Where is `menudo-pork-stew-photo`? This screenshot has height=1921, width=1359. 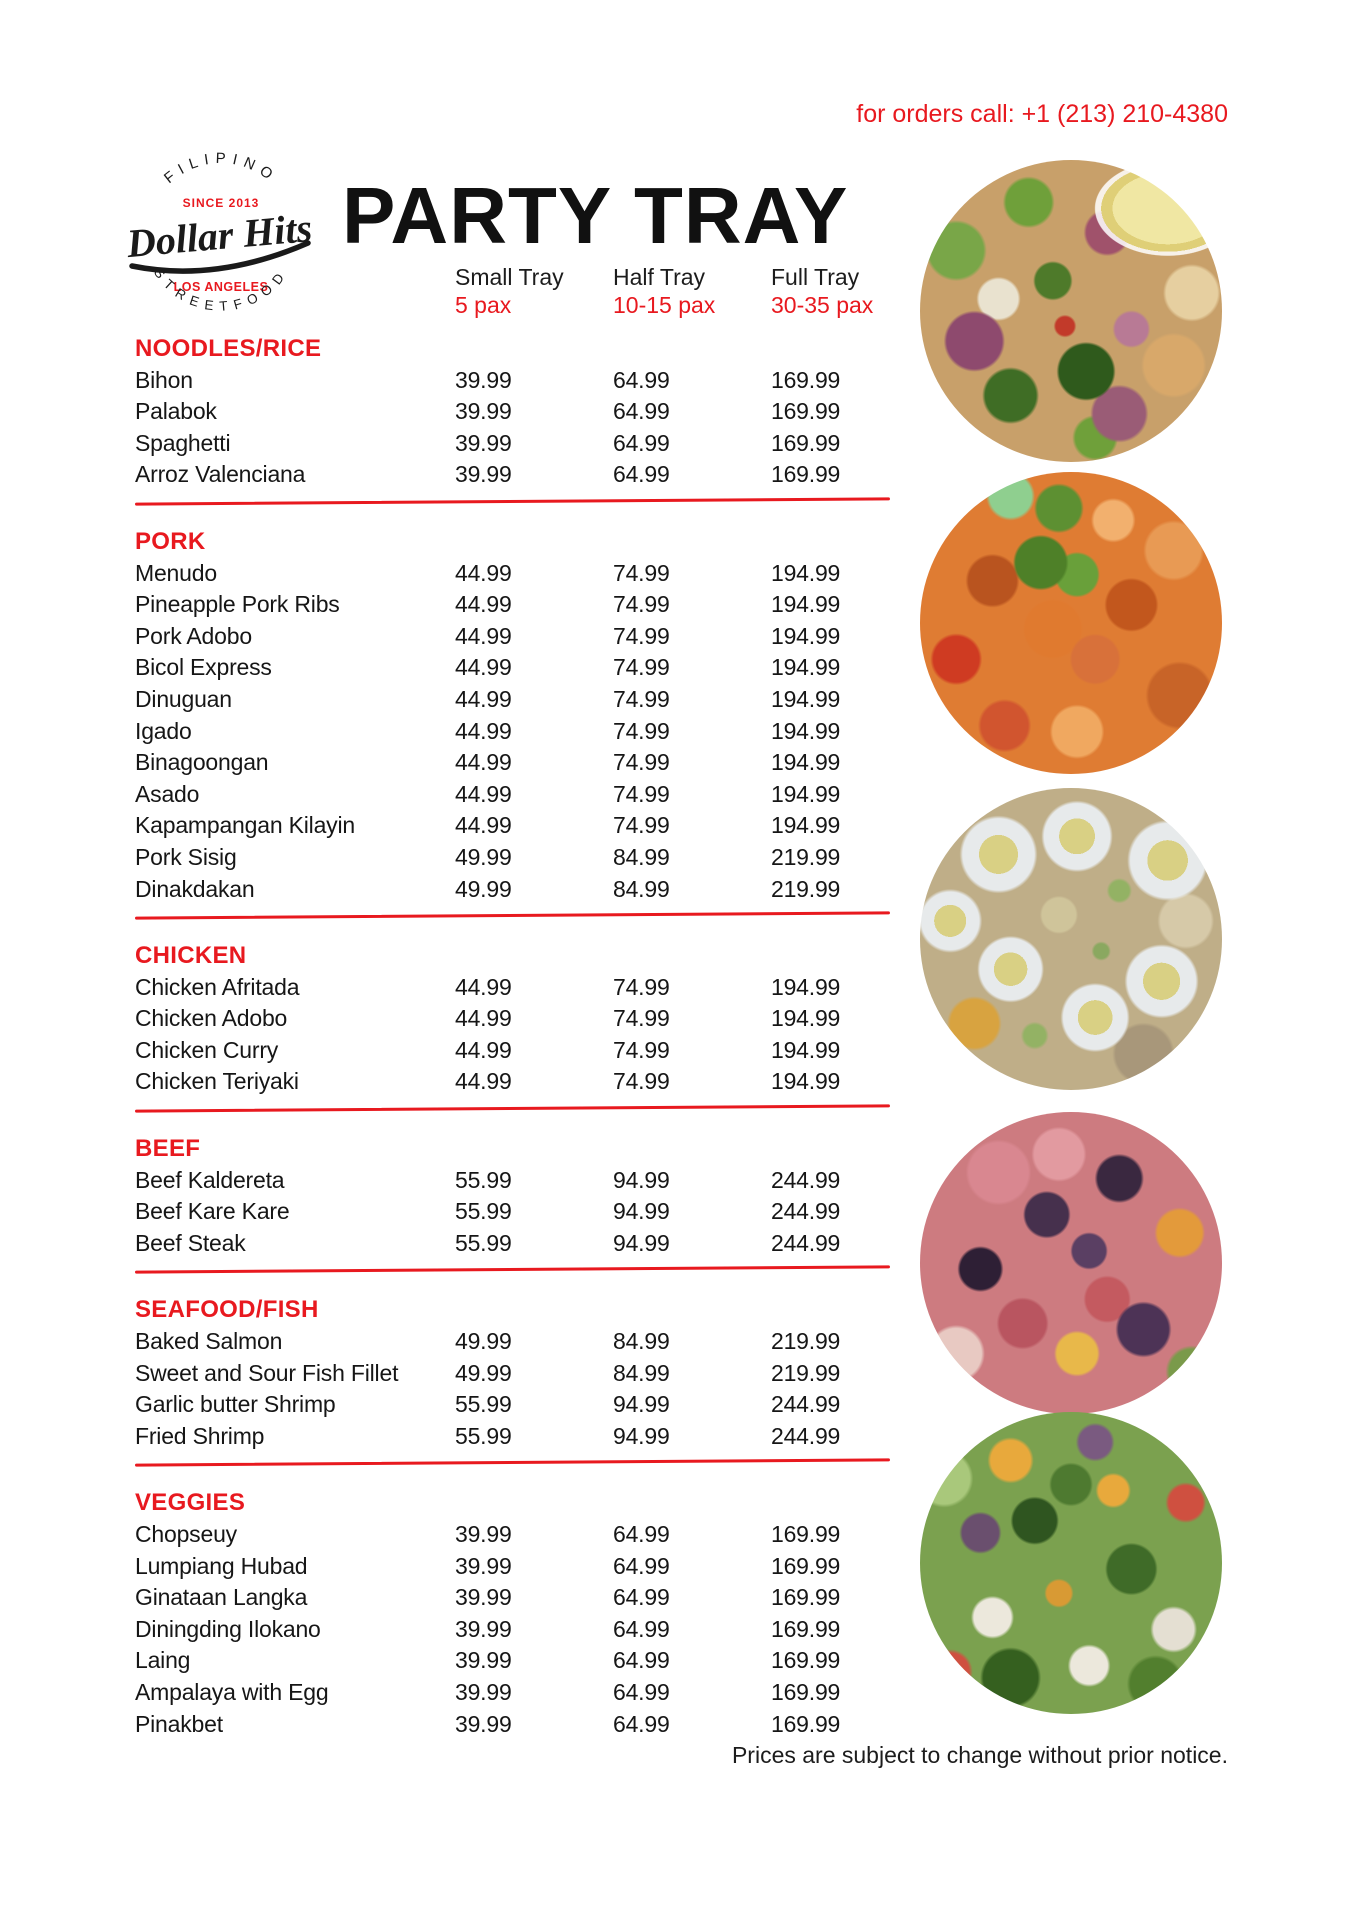
menudo-pork-stew-photo is located at coordinates (1071, 623).